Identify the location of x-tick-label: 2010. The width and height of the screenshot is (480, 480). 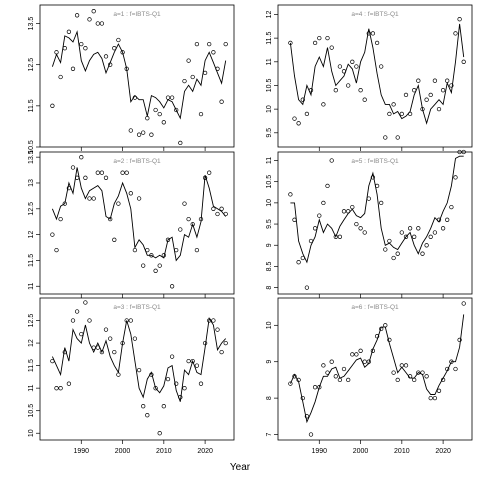
(402, 451).